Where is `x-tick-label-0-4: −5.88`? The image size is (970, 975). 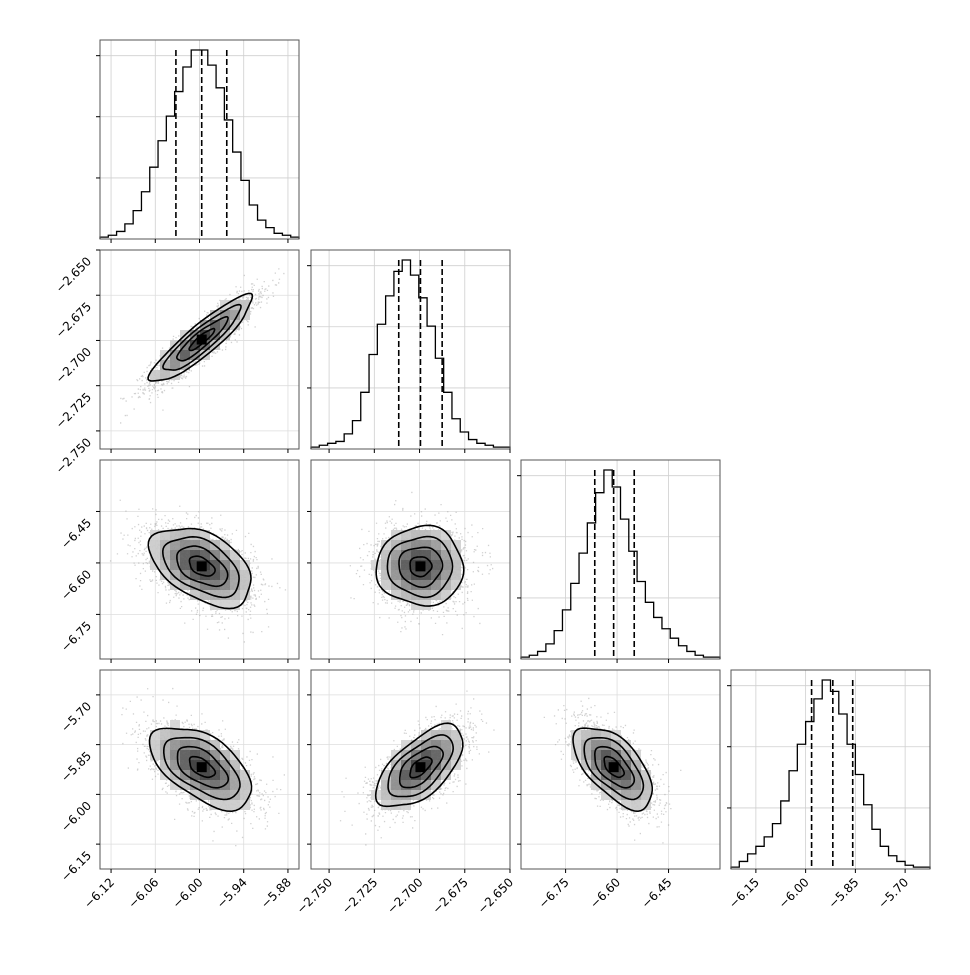 x-tick-label-0-4: −5.88 is located at coordinates (276, 893).